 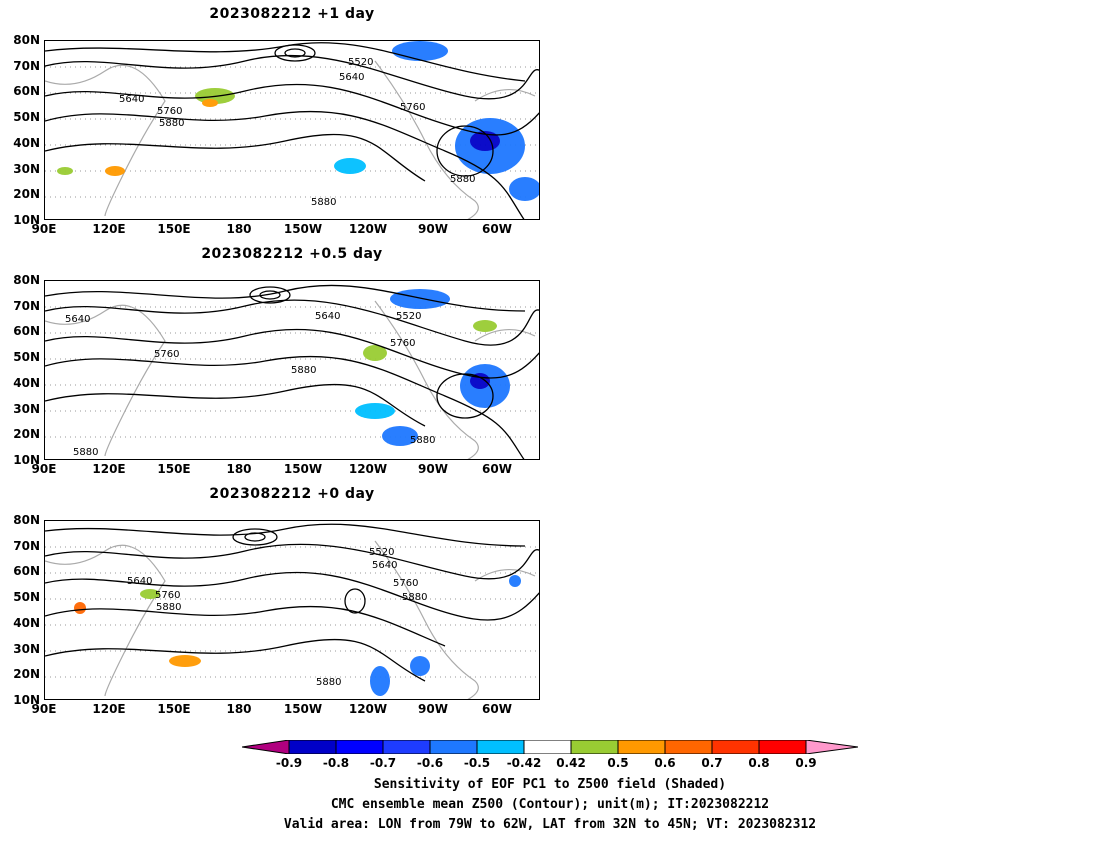 What do you see at coordinates (759, 763) in the screenshot?
I see `colorbar-tick-label: 0.8` at bounding box center [759, 763].